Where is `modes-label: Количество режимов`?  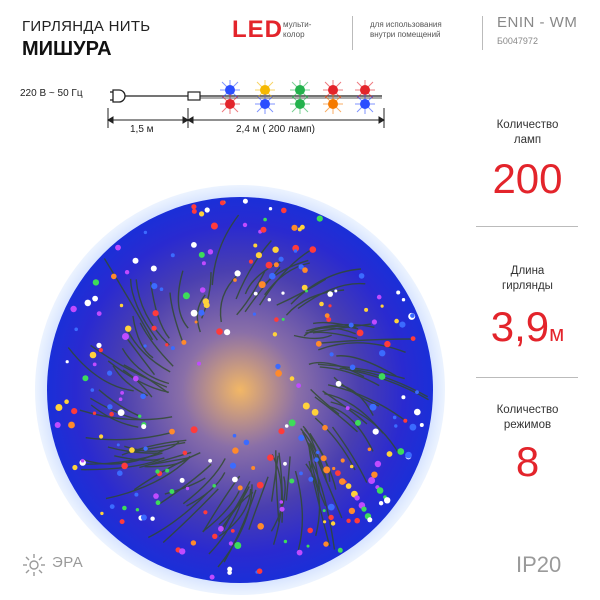
modes-label: Количество режимов is located at coordinates (527, 418).